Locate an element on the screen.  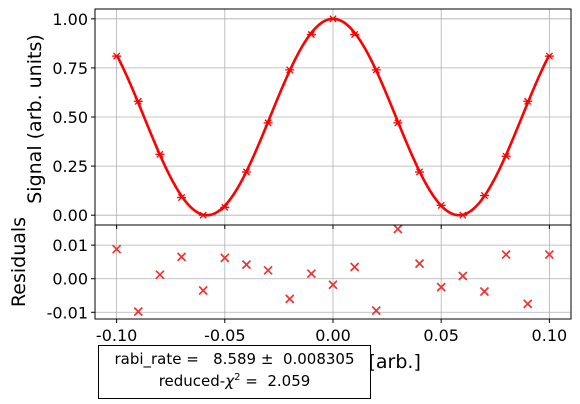
x-tick-label-2: 0.00 is located at coordinates (333, 335).